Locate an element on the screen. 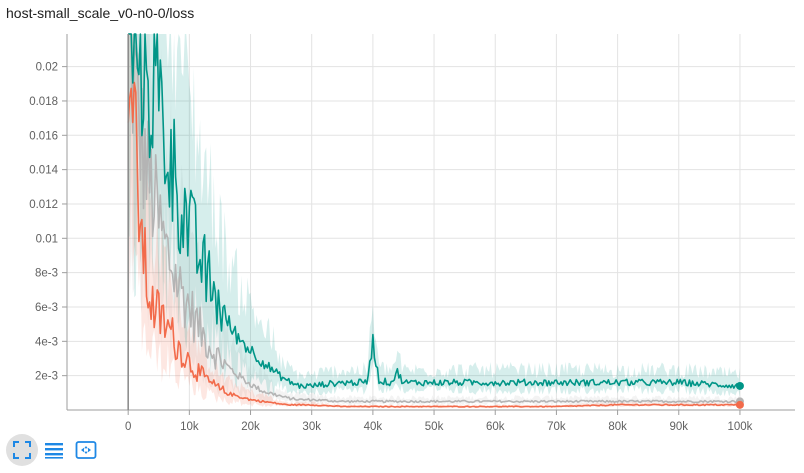 The width and height of the screenshot is (804, 473). chart-title: host-small_scale_v0-n0-0/loss is located at coordinates (100, 13).